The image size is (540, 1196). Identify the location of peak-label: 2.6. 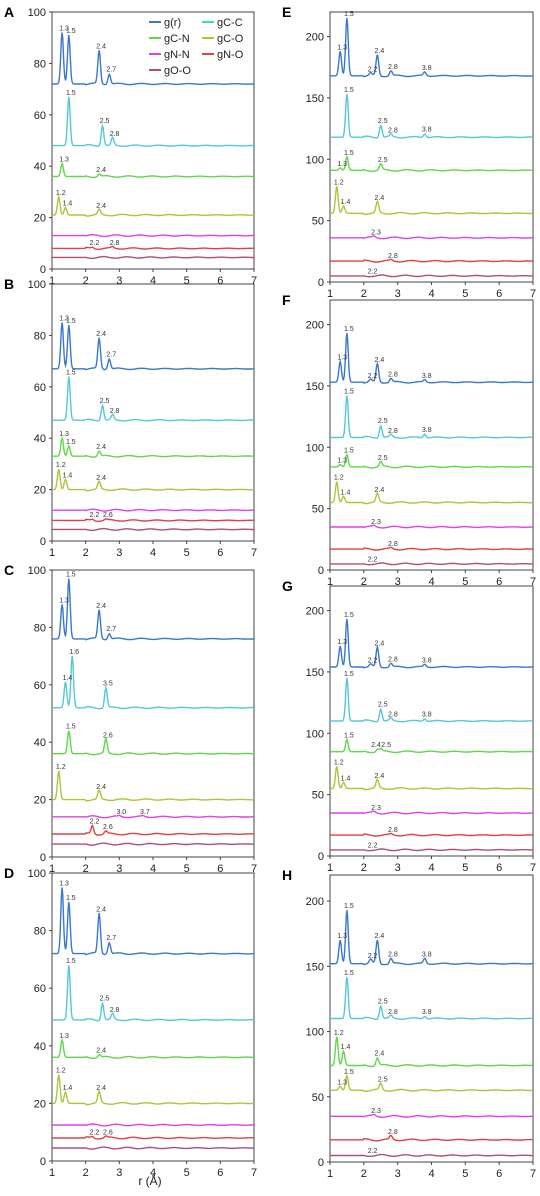
(108, 1133).